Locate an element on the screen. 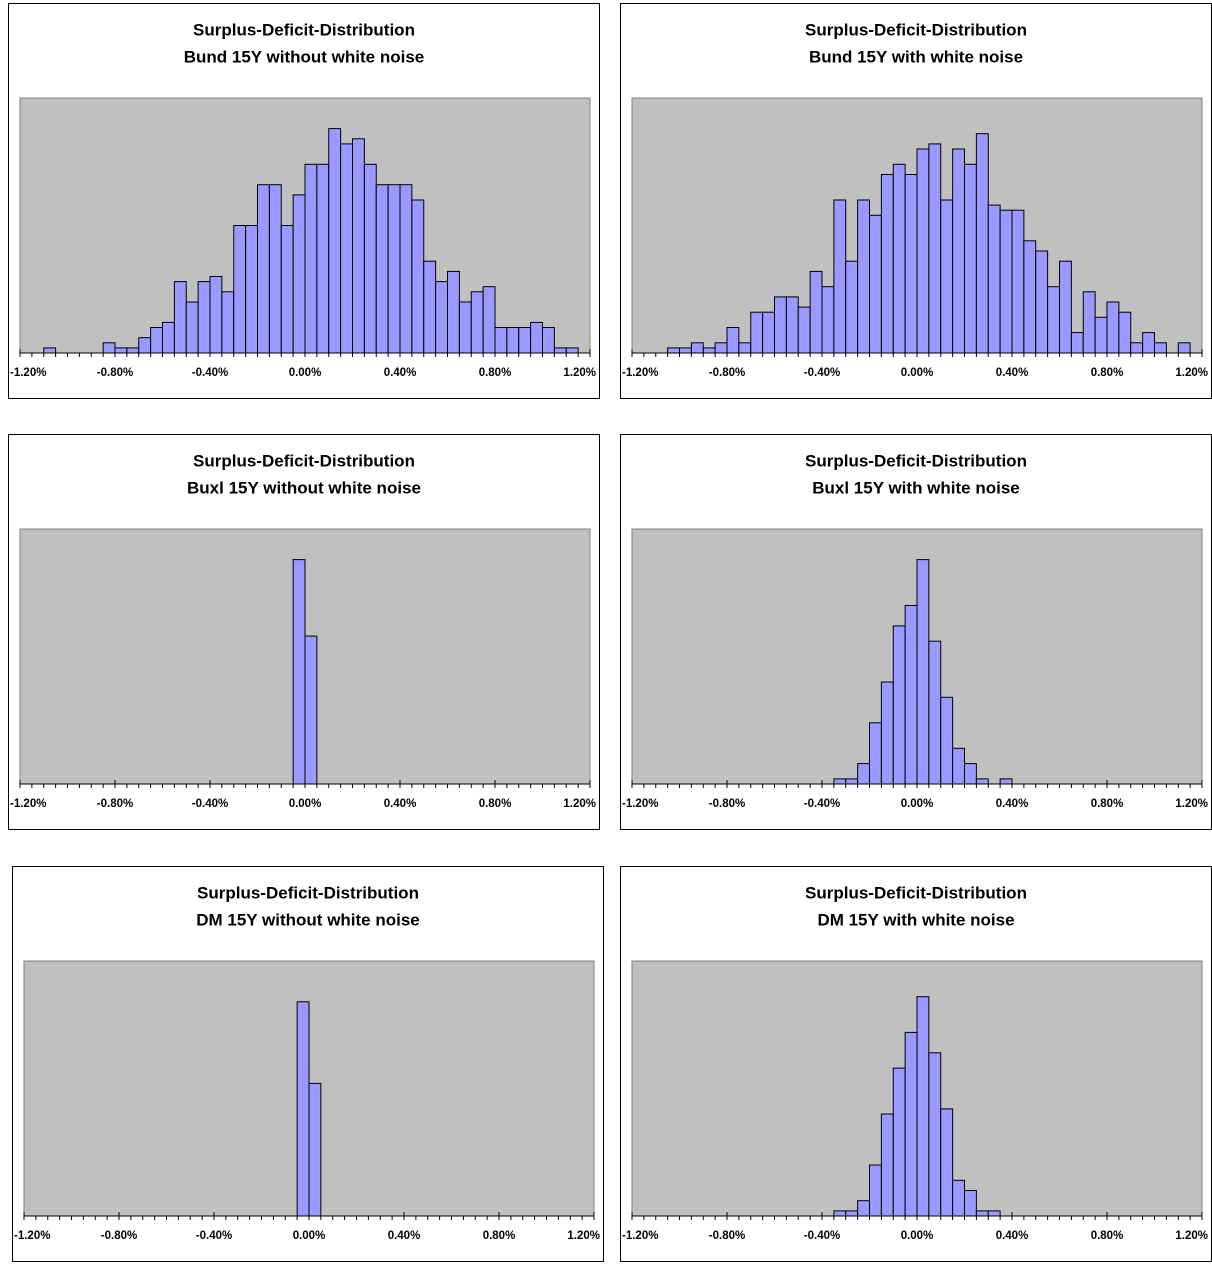 Image resolution: width=1212 pixels, height=1264 pixels. chart-subtitle: Bund 15Y without white noise is located at coordinates (304, 56).